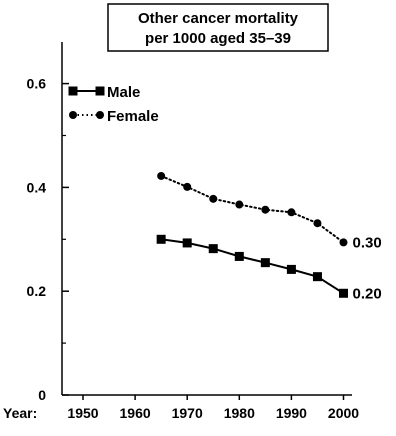 This screenshot has height=436, width=396. Describe the element at coordinates (343, 413) in the screenshot. I see `x-tick-label: 2000` at that location.